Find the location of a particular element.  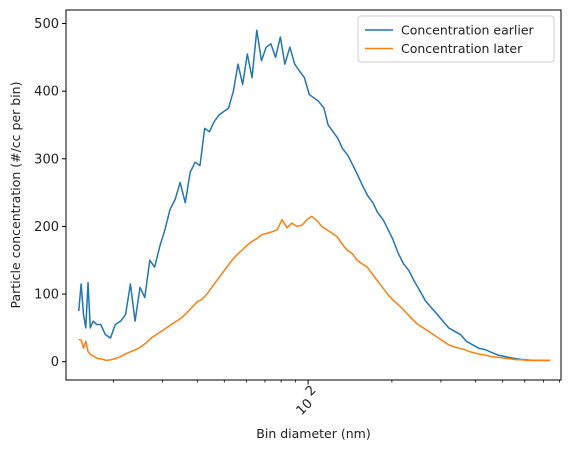

y-tick-label: 300 is located at coordinates (46, 159).